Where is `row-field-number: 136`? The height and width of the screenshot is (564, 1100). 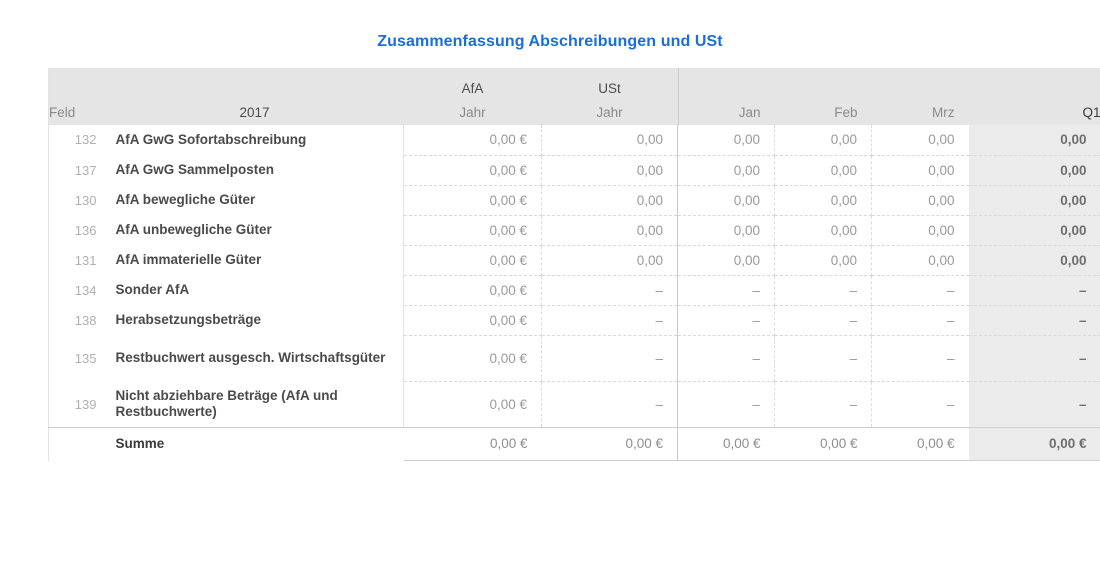 row-field-number: 136 is located at coordinates (77, 230).